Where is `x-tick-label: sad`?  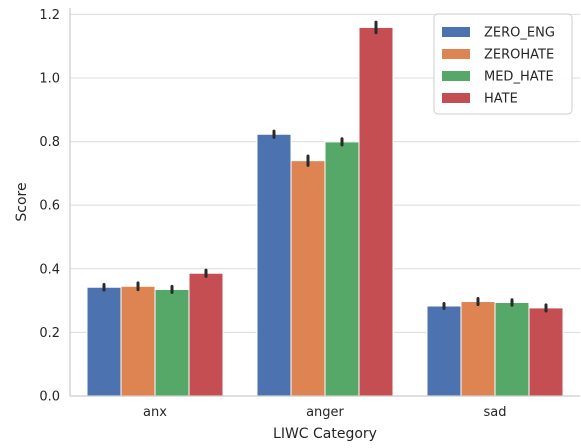
x-tick-label: sad is located at coordinates (495, 412).